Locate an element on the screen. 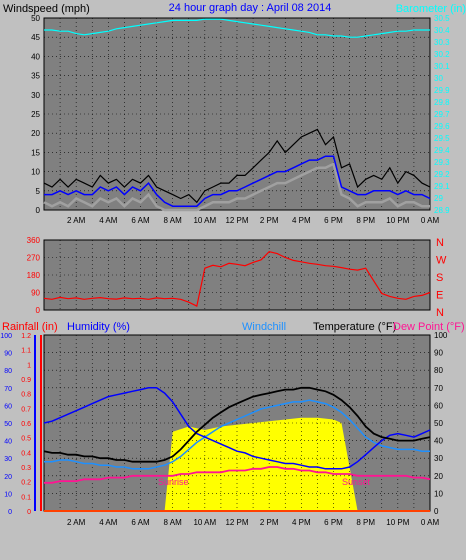 This screenshot has width=466, height=560. rainfall-tick-label: 0.3 is located at coordinates (26, 468).